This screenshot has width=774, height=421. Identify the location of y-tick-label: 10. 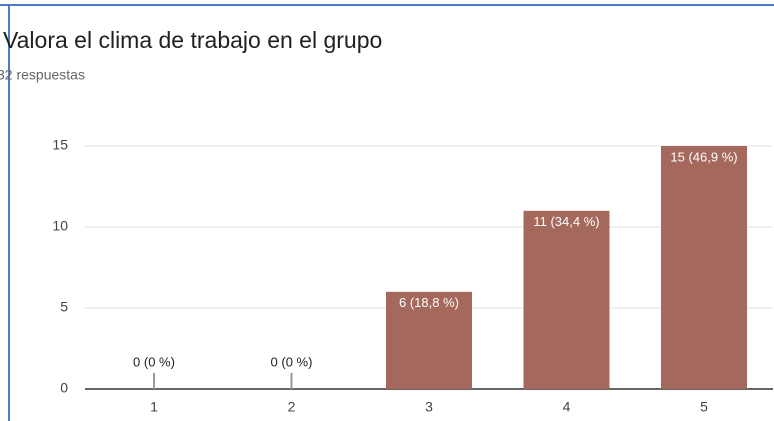
(60, 226).